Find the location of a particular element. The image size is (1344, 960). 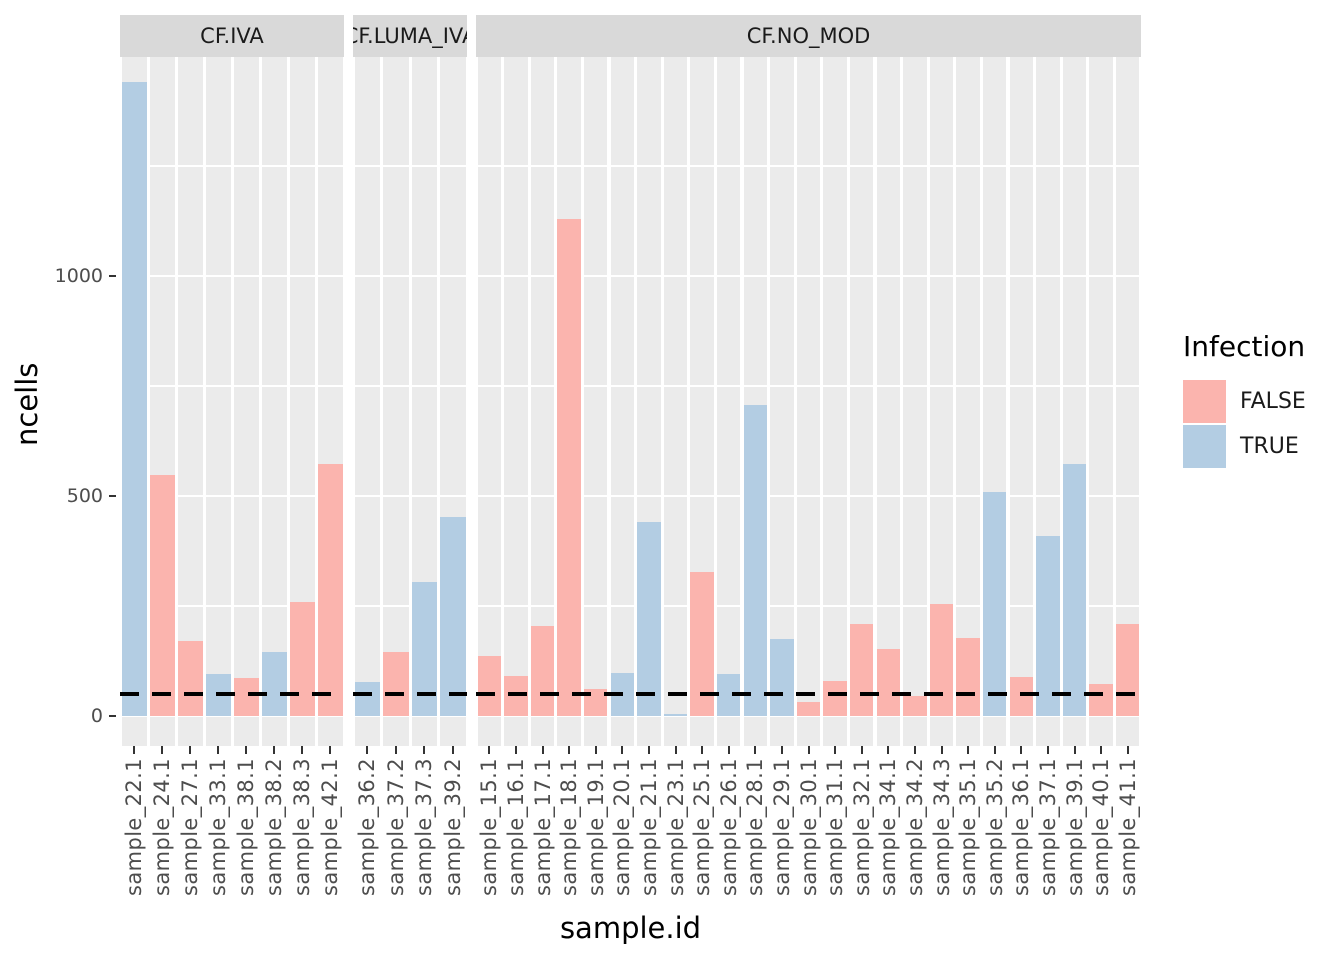

x-tick-label: sample_38.3 is located at coordinates (302, 827).